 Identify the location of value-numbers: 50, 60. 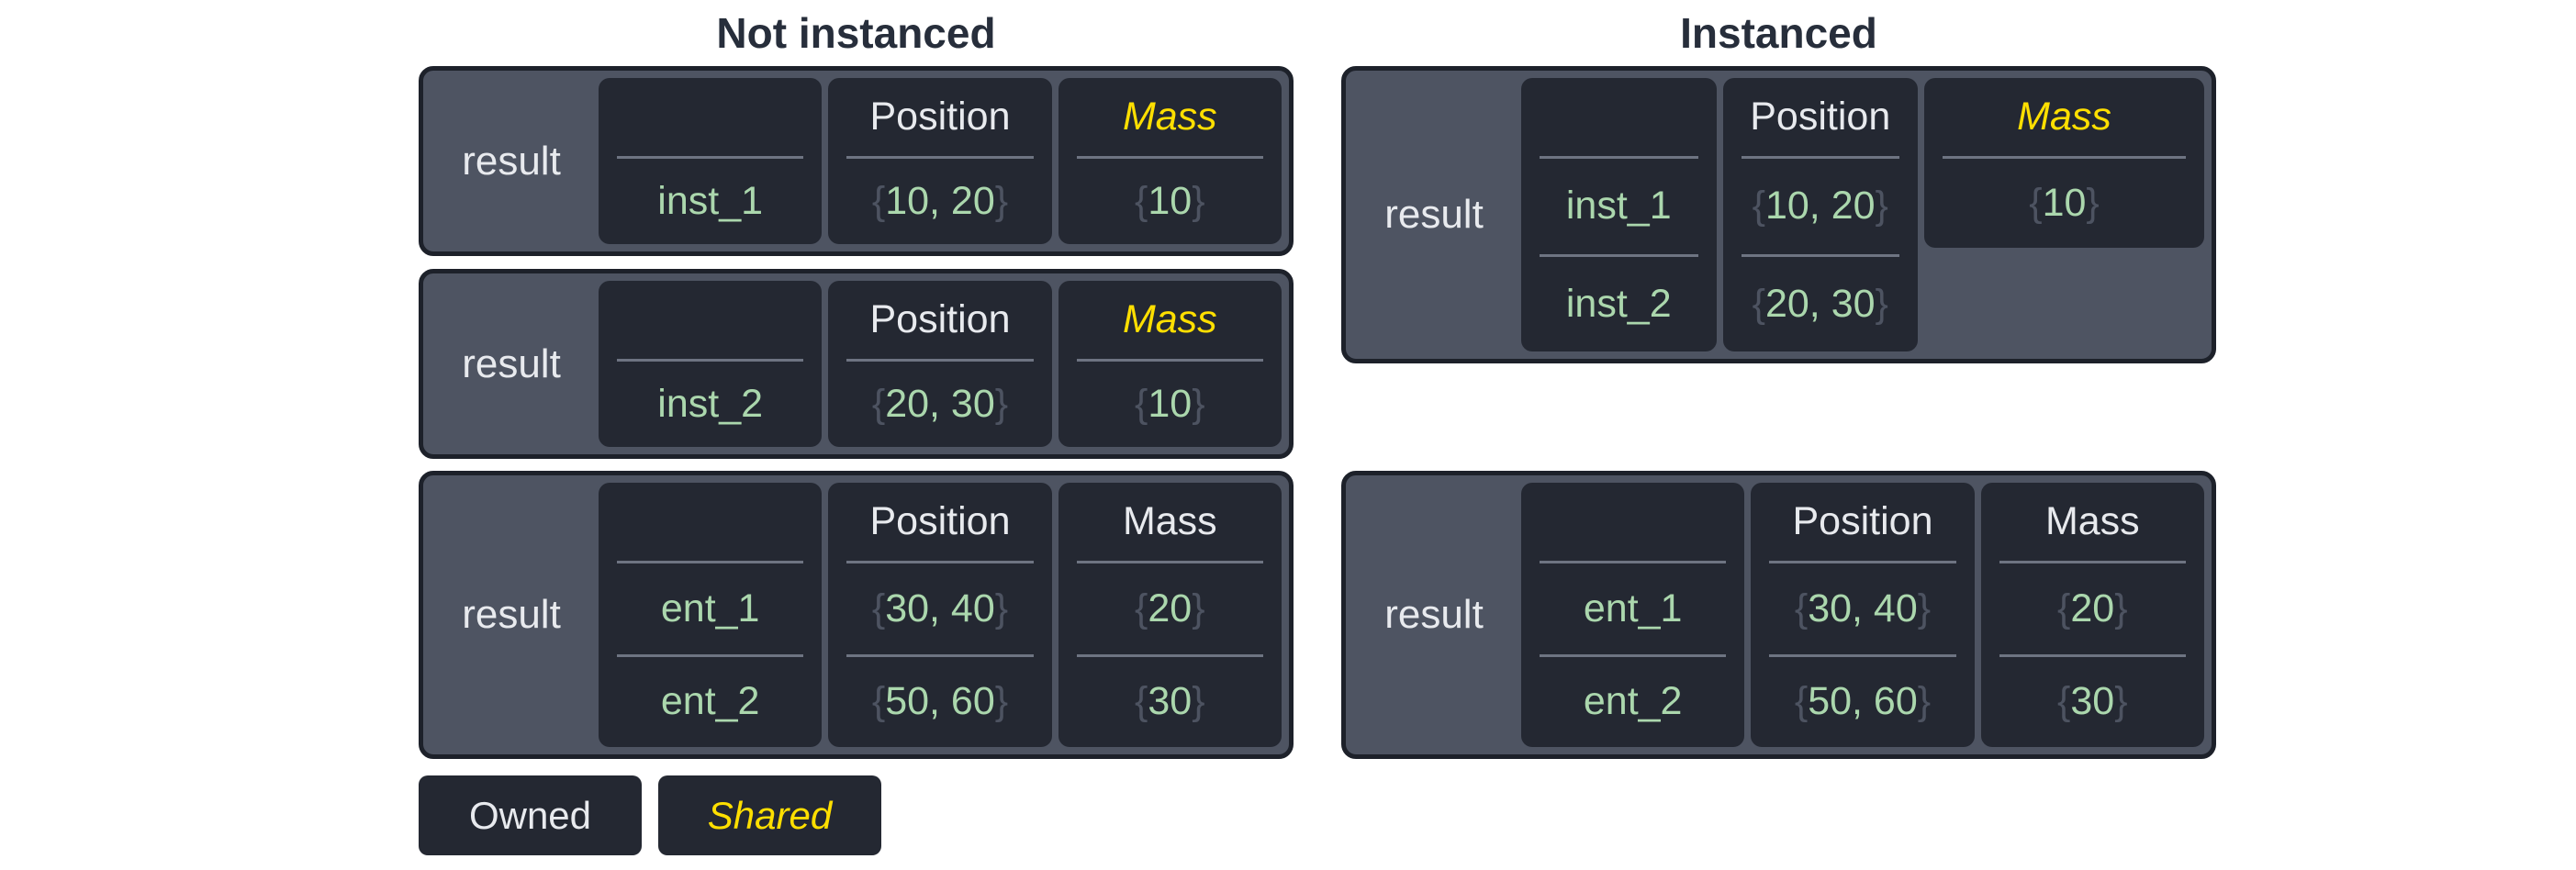
(940, 701).